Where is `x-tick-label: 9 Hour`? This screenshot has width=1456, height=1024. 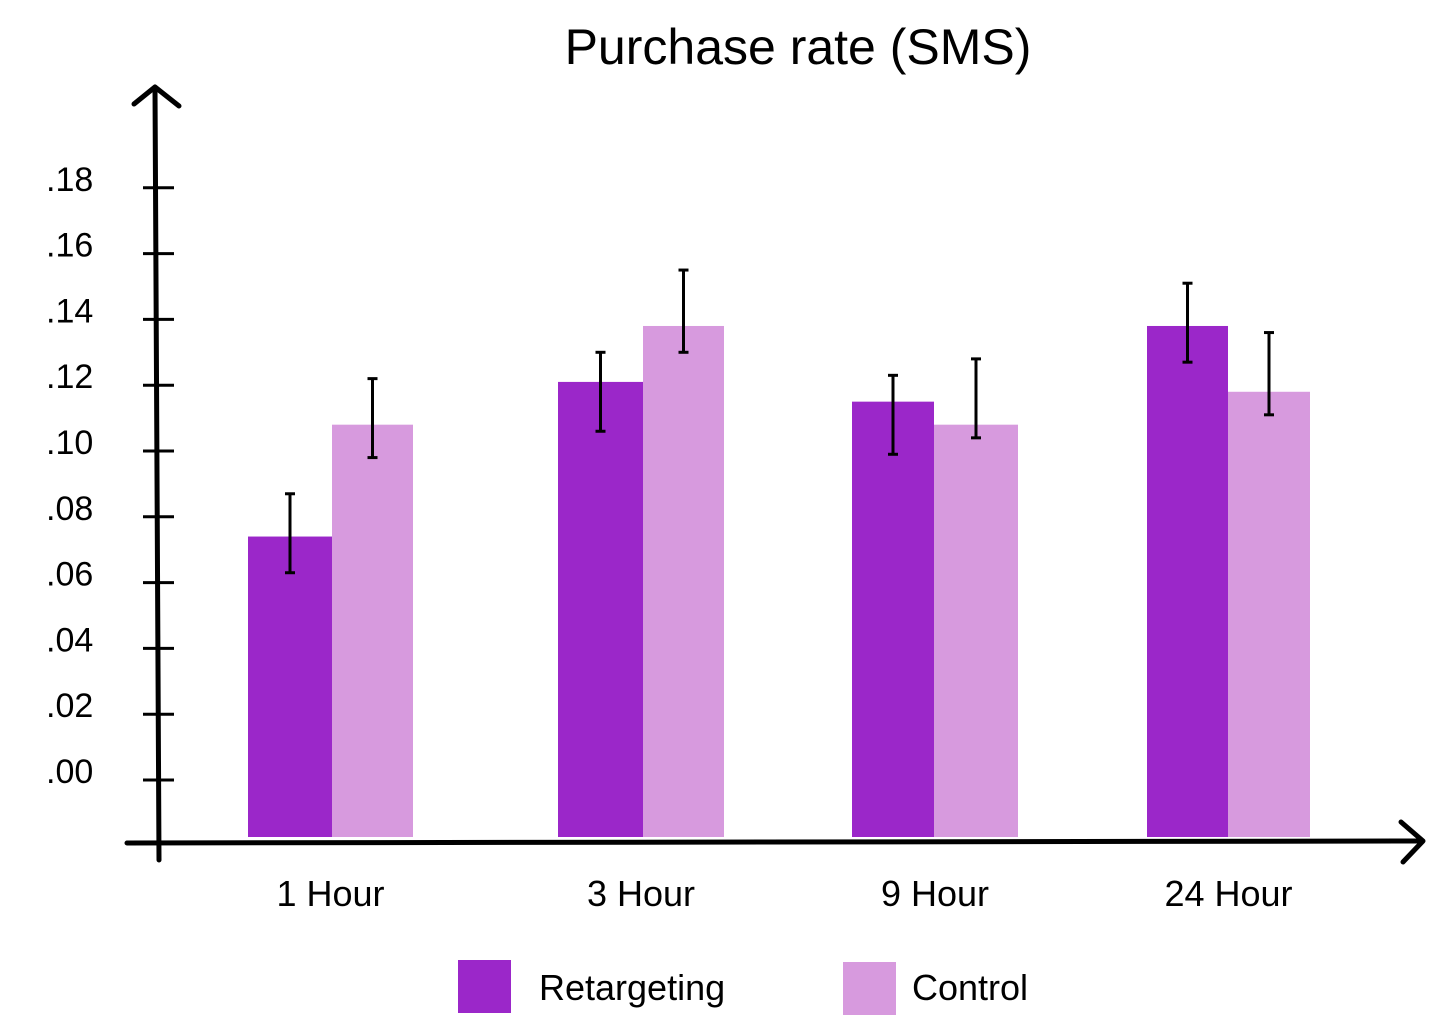 x-tick-label: 9 Hour is located at coordinates (935, 893).